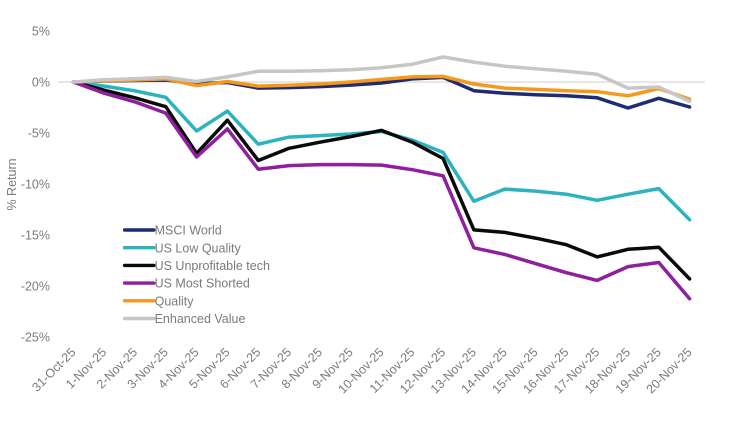 Image resolution: width=736 pixels, height=432 pixels. Describe the element at coordinates (198, 248) in the screenshot. I see `svg-text: US Low Quality` at that location.